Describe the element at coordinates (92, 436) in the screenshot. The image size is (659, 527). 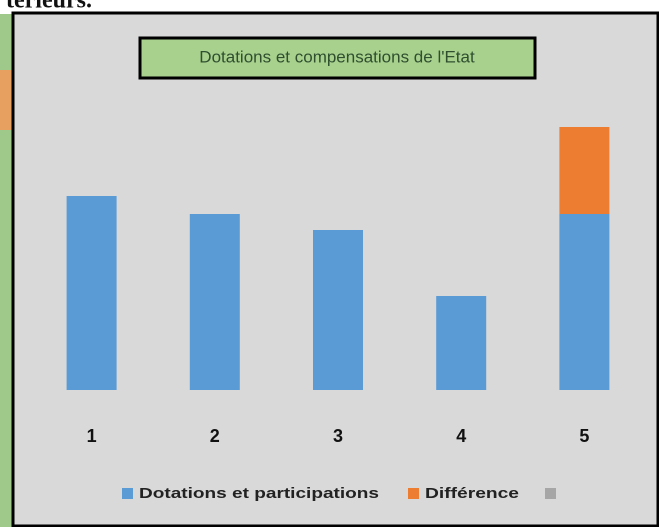
I see `x-tick-label: 1` at that location.